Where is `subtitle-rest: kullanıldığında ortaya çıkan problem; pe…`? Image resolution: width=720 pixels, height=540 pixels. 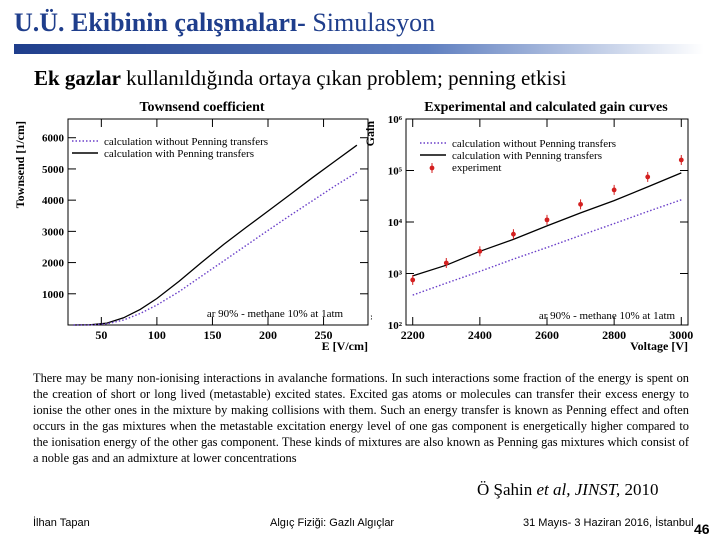
subtitle-rest: kullanıldığında ortaya çıkan problem; pe… is located at coordinates (343, 78).